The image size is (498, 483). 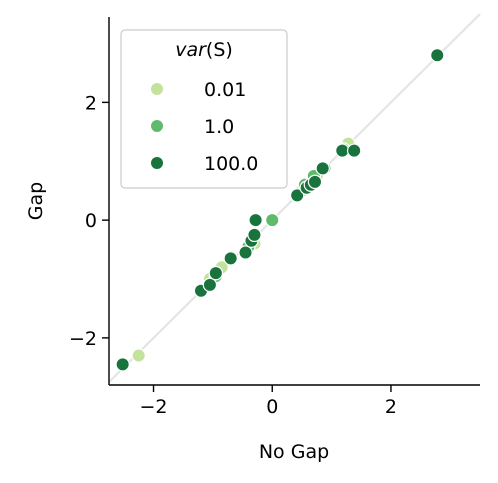 I want to click on legend-entry-label: 100.0, so click(x=231, y=164).